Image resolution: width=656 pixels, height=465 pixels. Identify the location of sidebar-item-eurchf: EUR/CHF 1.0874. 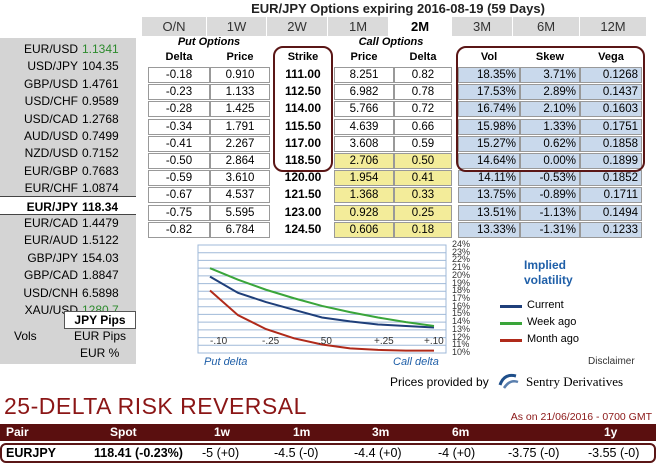
(68, 187).